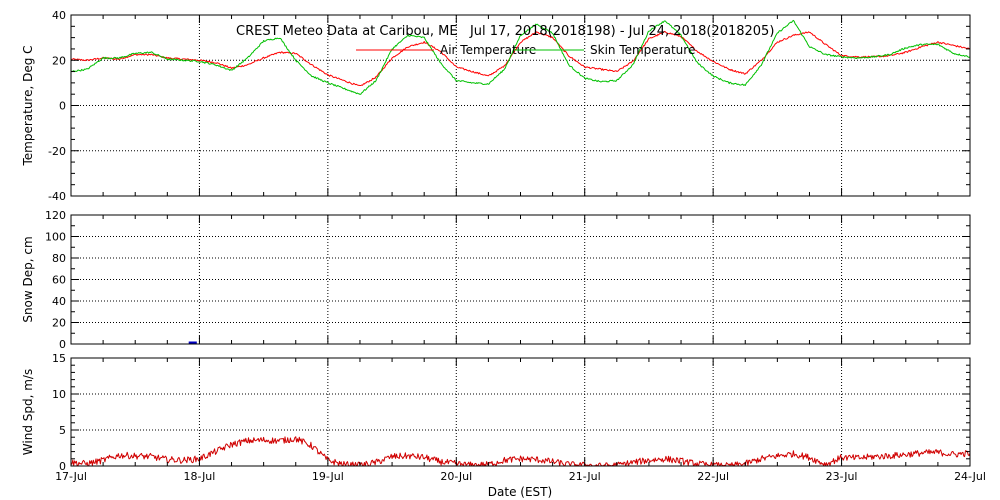 The image size is (1000, 500). What do you see at coordinates (57, 151) in the screenshot?
I see `y-tick-label: -20` at bounding box center [57, 151].